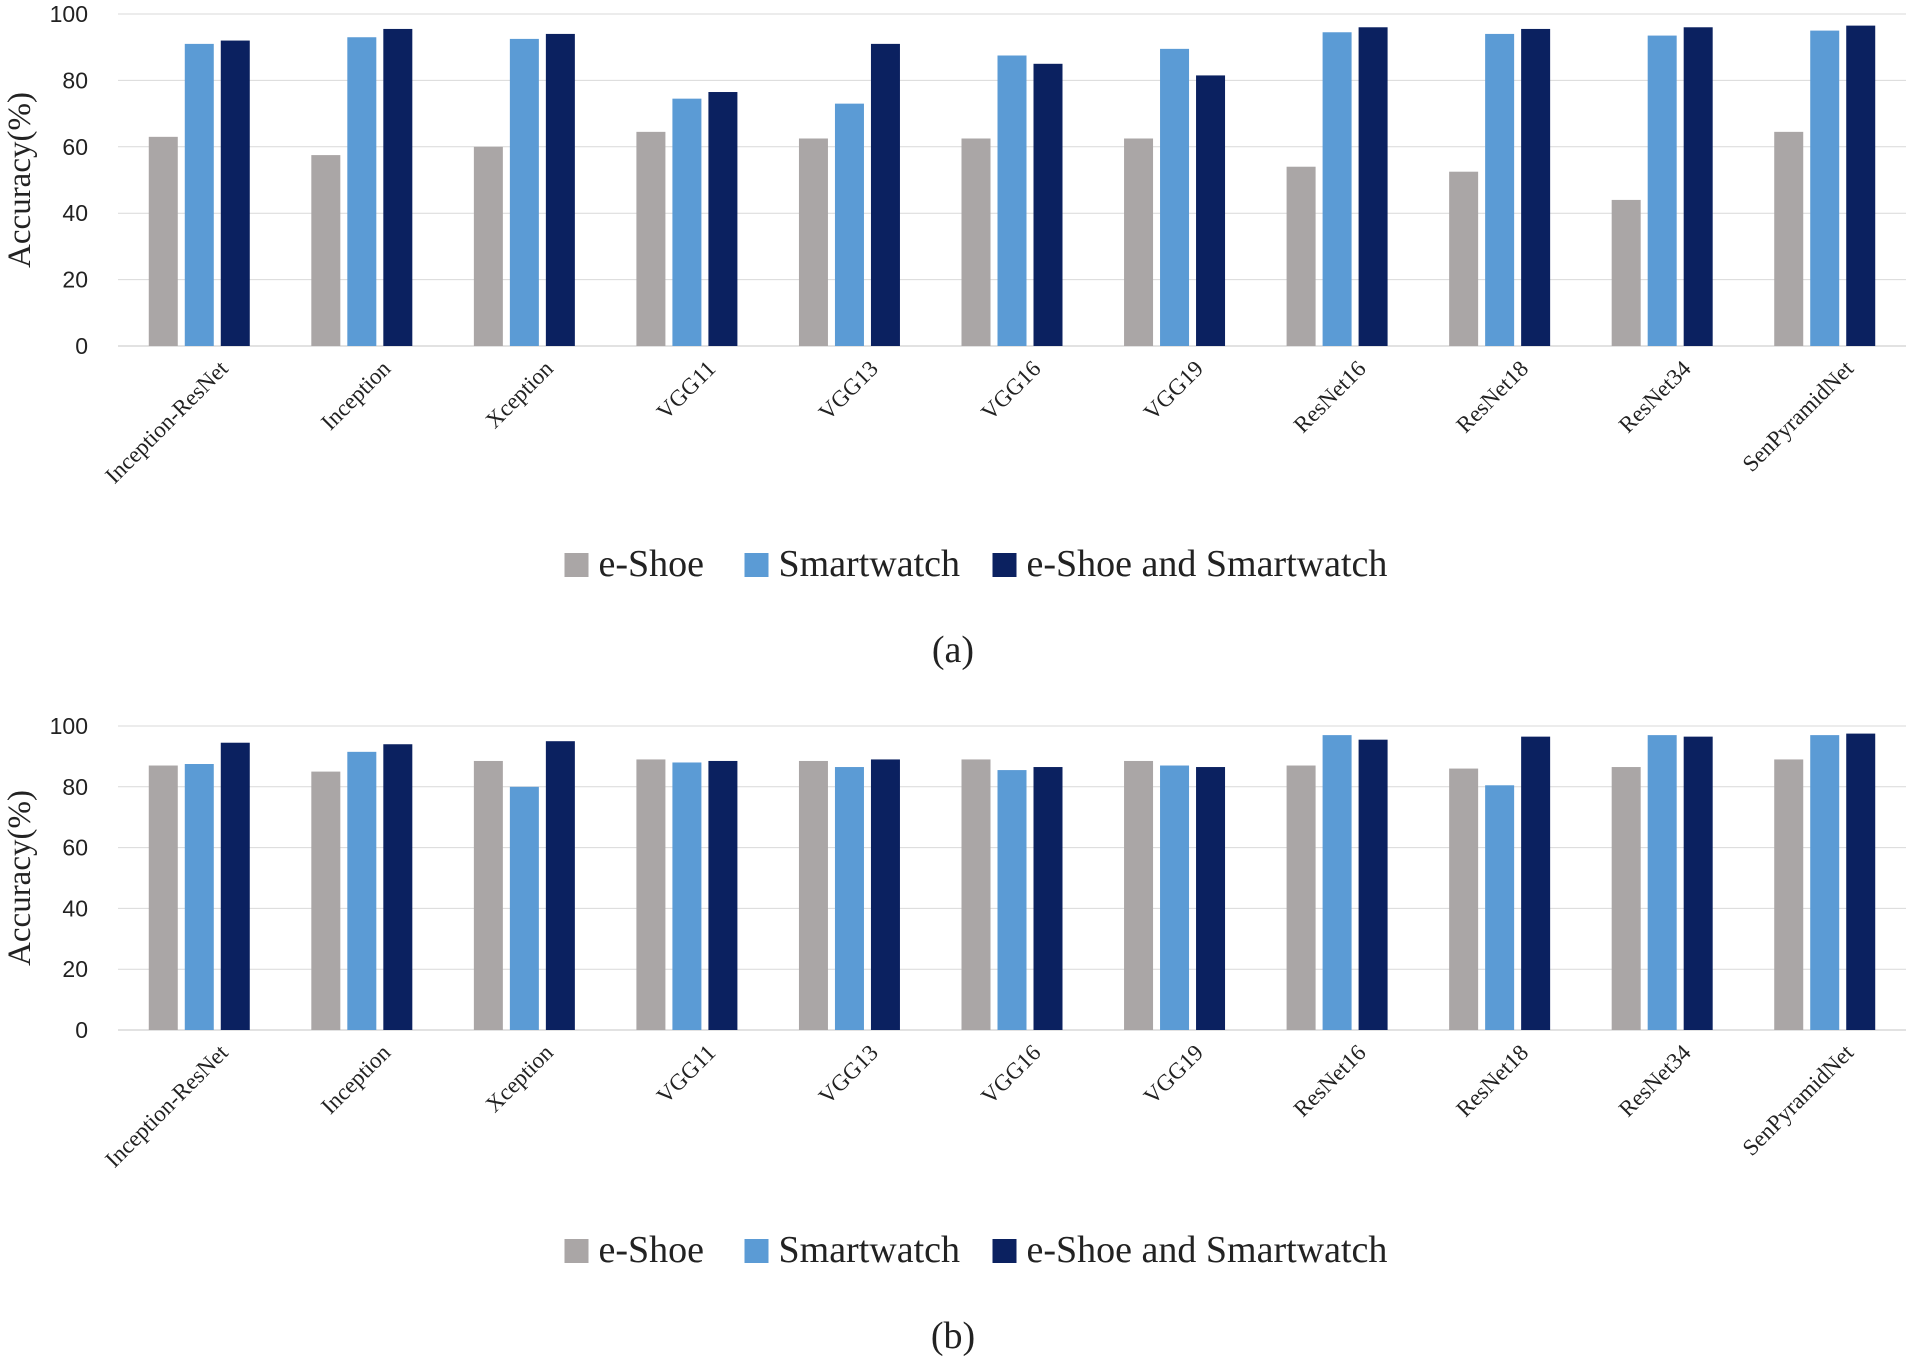 This screenshot has height=1370, width=1906. Describe the element at coordinates (1207, 1250) in the screenshot. I see `legend-label-combined: e-Shoe and Smartwatch` at that location.